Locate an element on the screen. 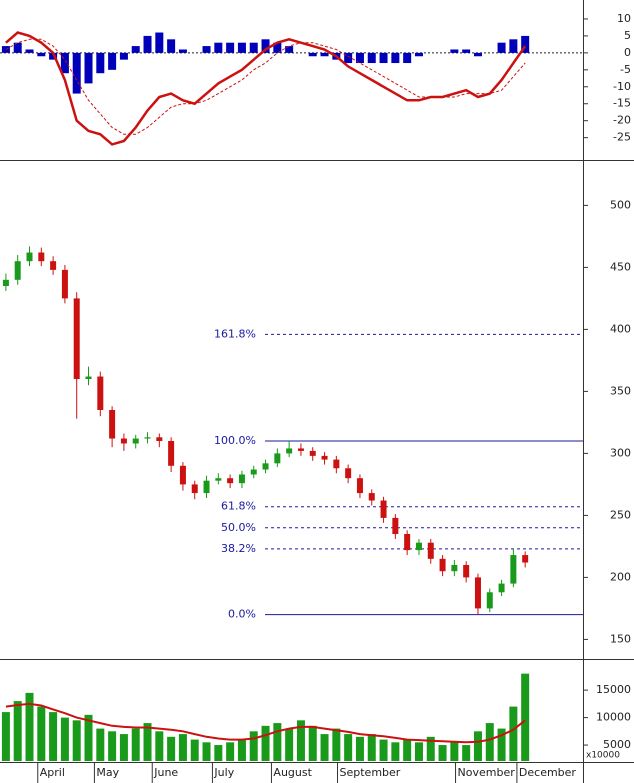  unit-label: x10000 is located at coordinates (603, 756).